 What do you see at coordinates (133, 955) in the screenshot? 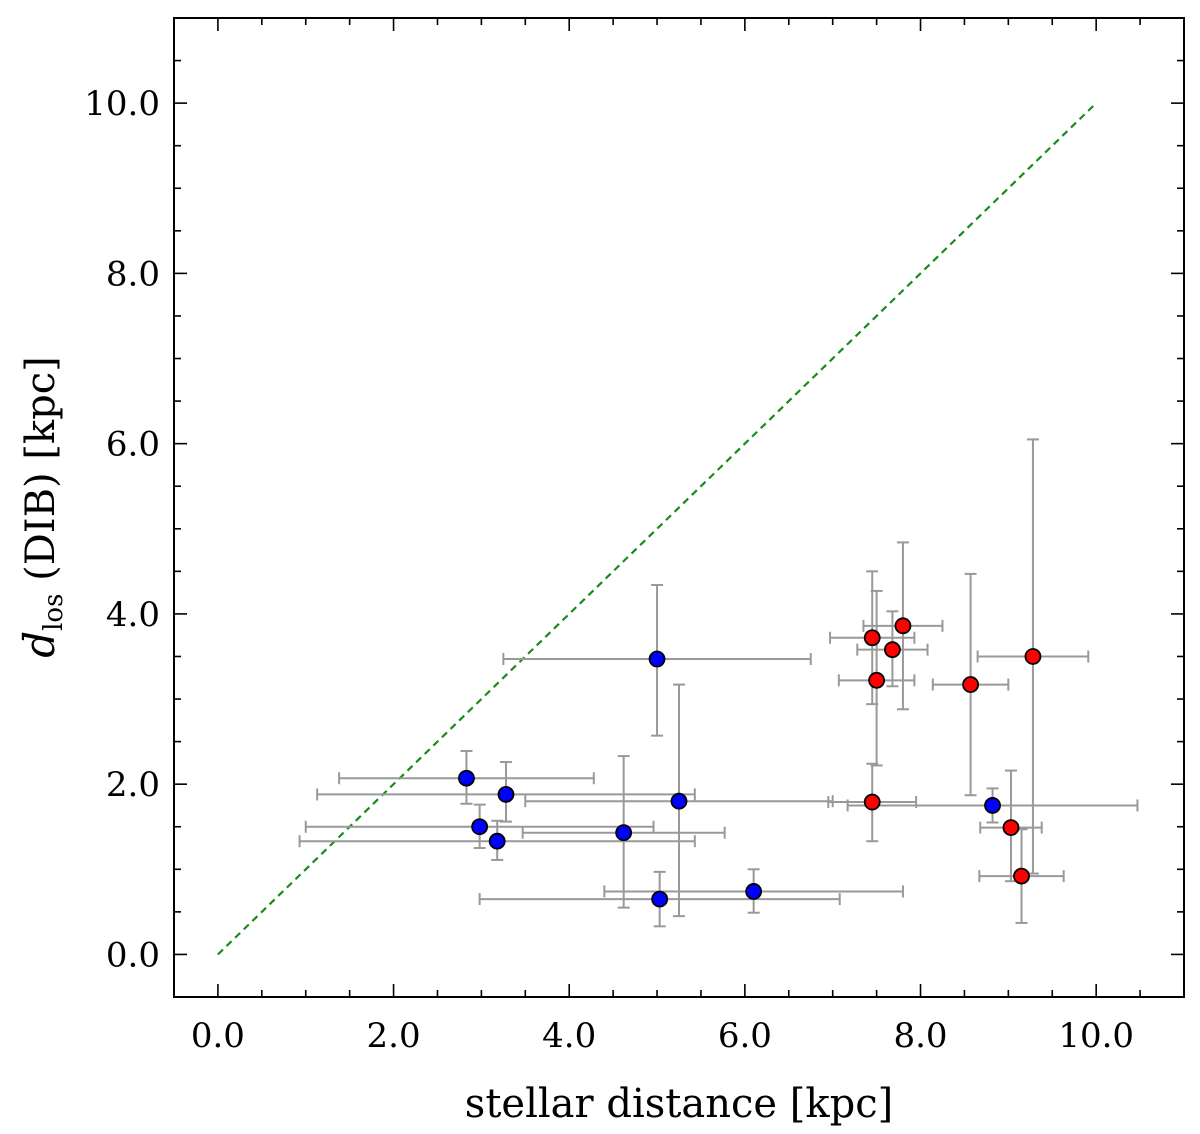
I see `y-tick-label: 0.0` at bounding box center [133, 955].